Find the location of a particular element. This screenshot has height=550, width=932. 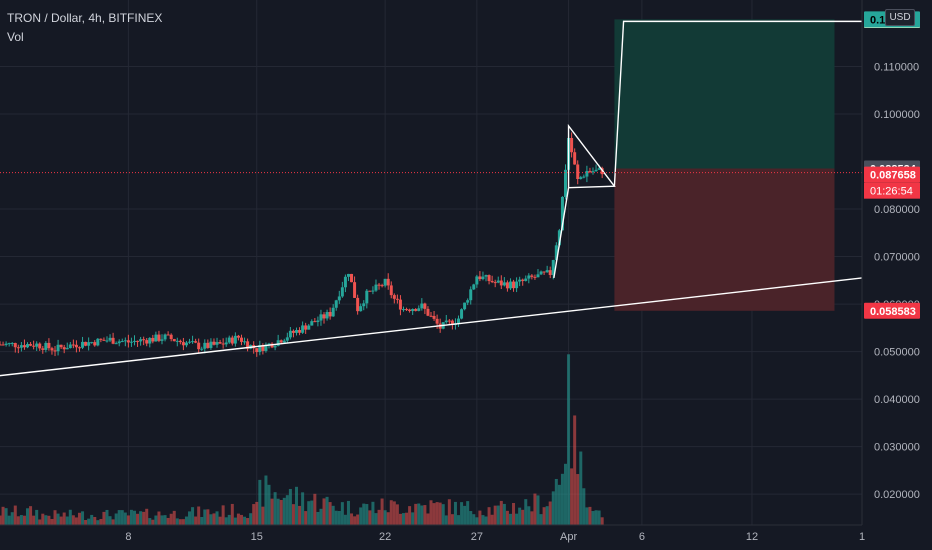

time-tick-label: 8 is located at coordinates (128, 537).